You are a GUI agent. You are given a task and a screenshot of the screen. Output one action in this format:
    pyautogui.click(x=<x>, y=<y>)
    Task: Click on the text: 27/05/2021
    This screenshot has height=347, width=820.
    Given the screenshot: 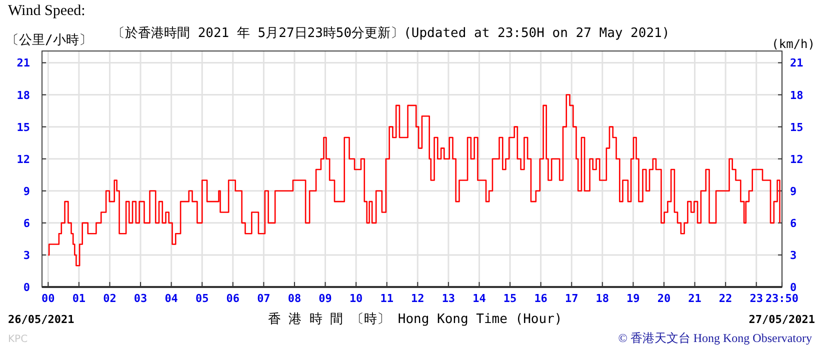 What is the action you would take?
    pyautogui.click(x=782, y=319)
    